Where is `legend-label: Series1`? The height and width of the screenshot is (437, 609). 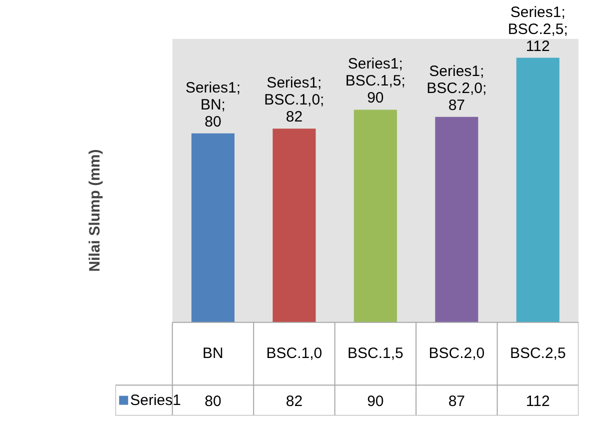 legend-label: Series1 is located at coordinates (155, 400).